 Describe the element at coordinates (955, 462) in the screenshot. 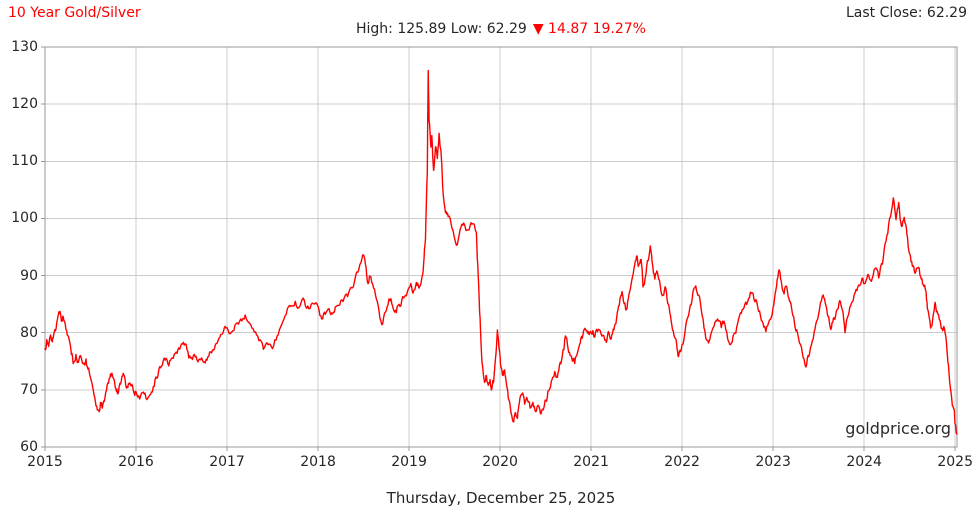

I see `x-tick-label: 2025` at that location.